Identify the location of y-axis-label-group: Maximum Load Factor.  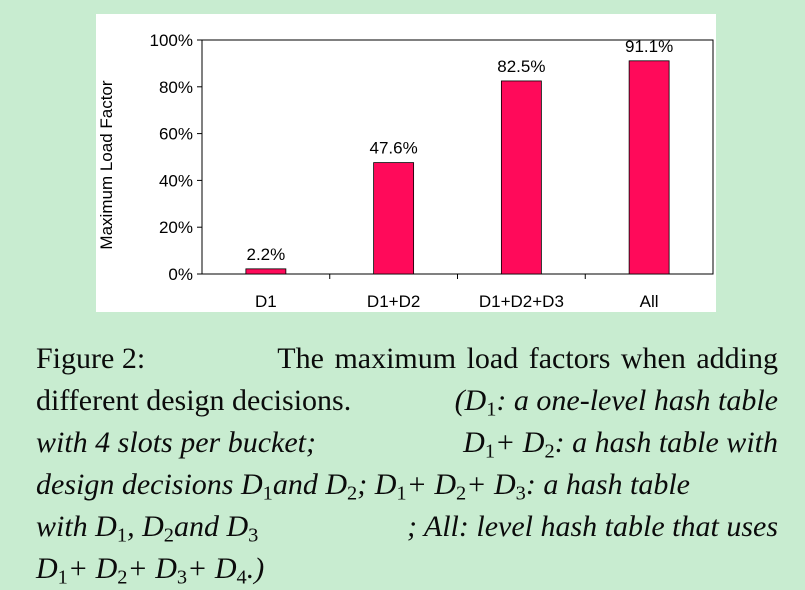
(106, 164).